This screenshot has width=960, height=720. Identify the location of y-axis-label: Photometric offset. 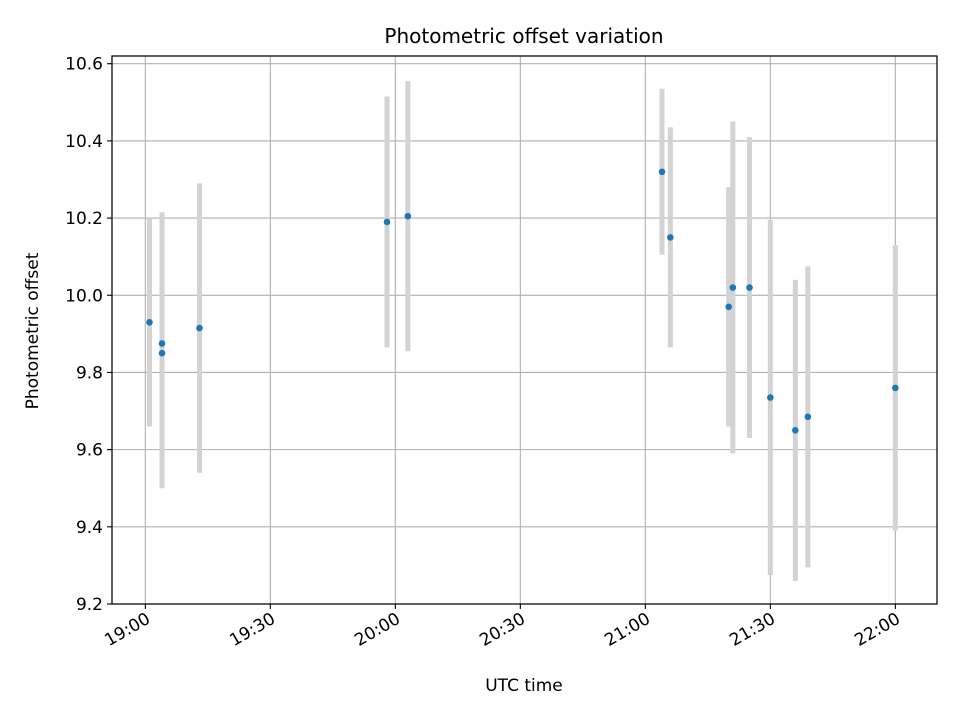
(33, 330).